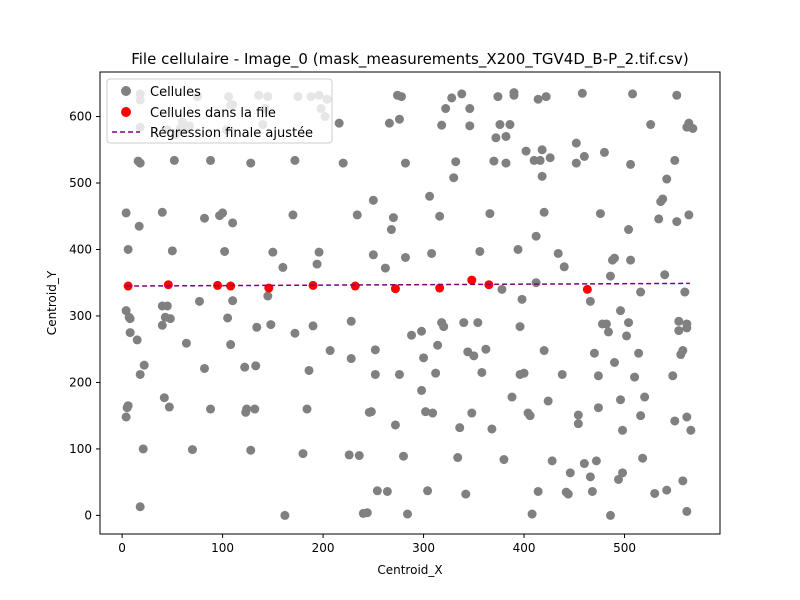  I want to click on y-tick-label: 600, so click(80, 117).